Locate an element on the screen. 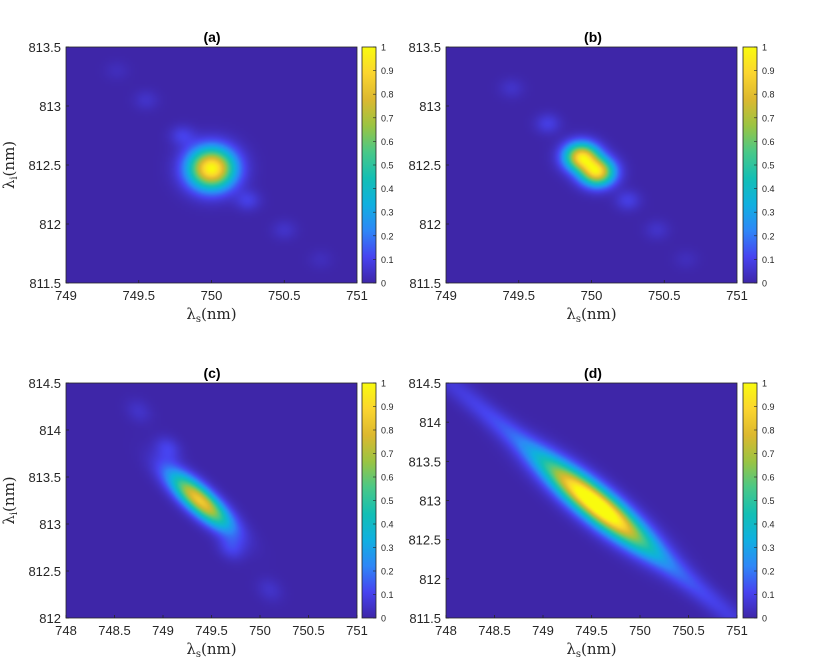 This screenshot has width=830, height=671. panel-c-title: (c) is located at coordinates (211, 373).